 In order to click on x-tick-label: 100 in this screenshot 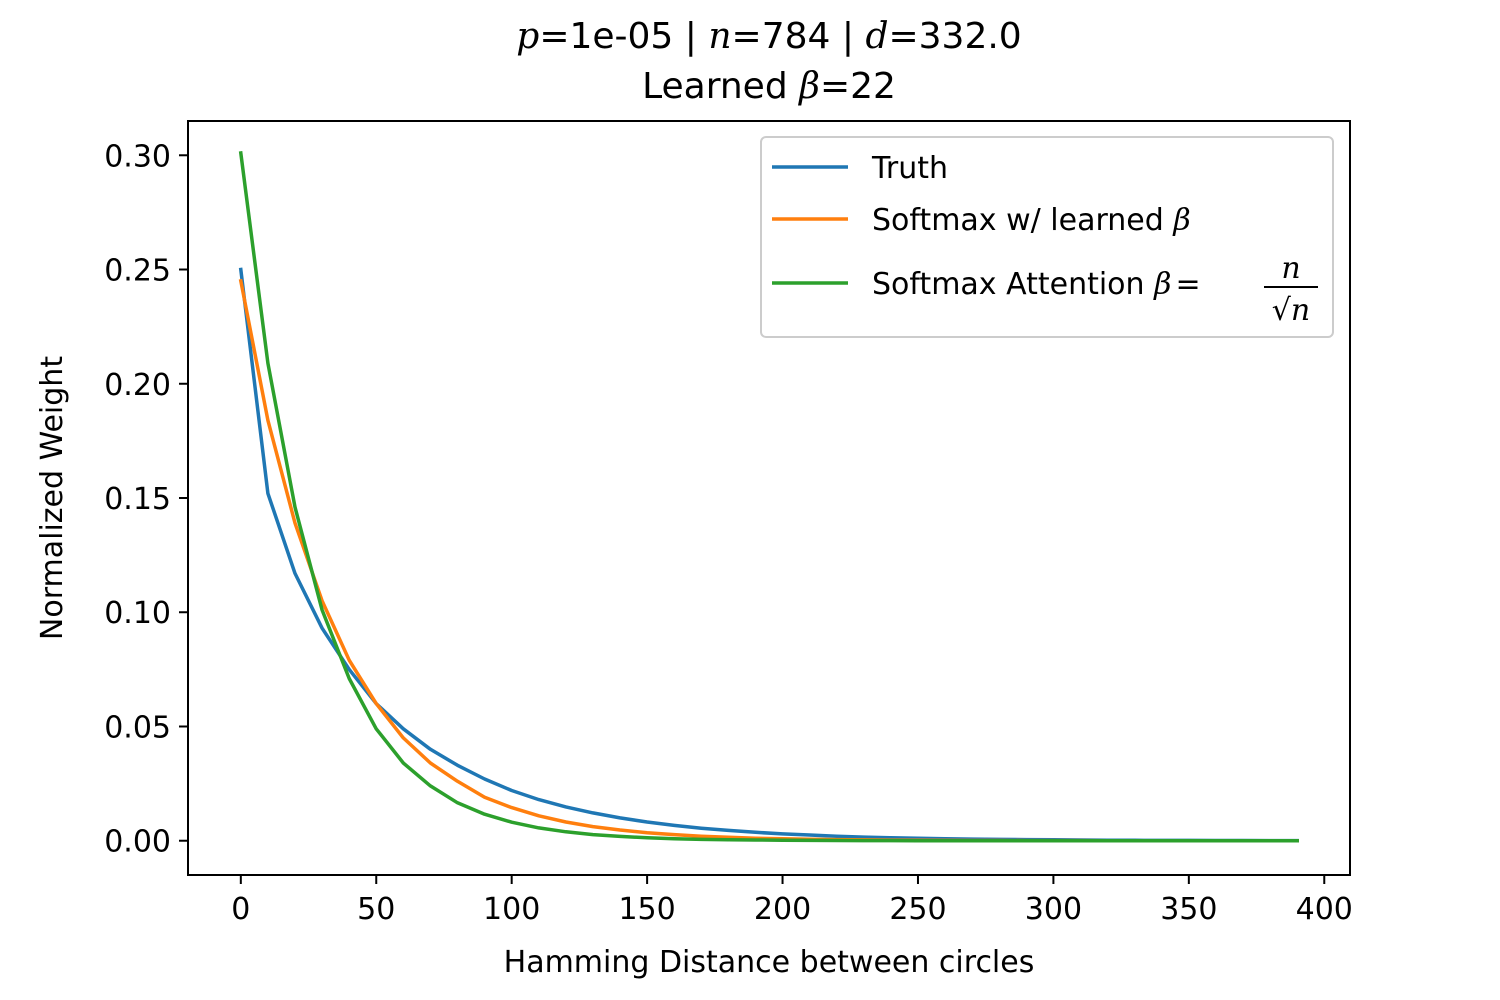, I will do `click(511, 909)`.